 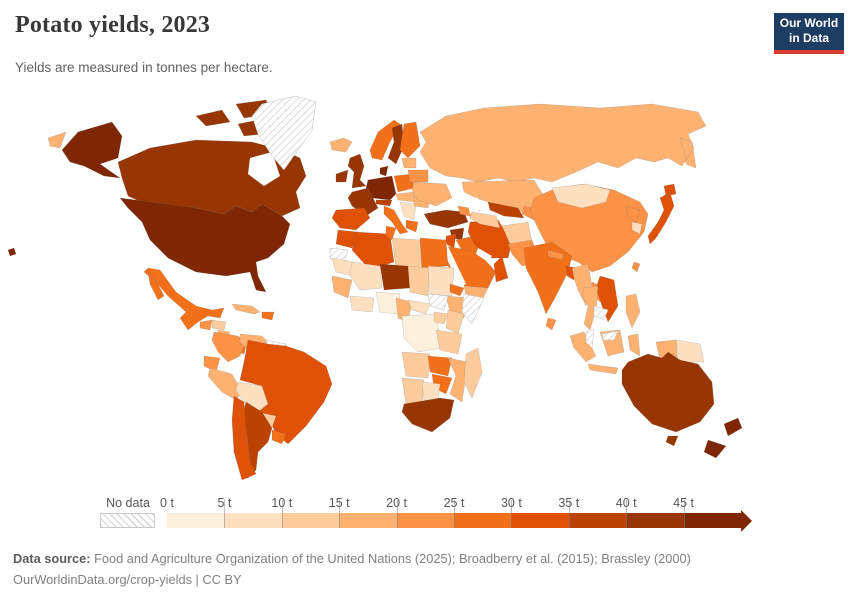 I want to click on country-nepal, so click(x=556, y=255).